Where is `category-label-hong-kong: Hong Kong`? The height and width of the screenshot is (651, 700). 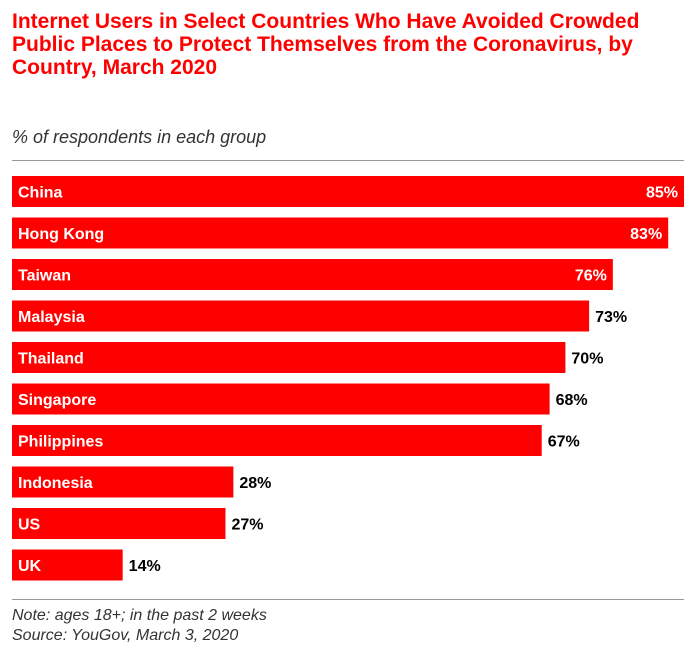 category-label-hong-kong: Hong Kong is located at coordinates (61, 234).